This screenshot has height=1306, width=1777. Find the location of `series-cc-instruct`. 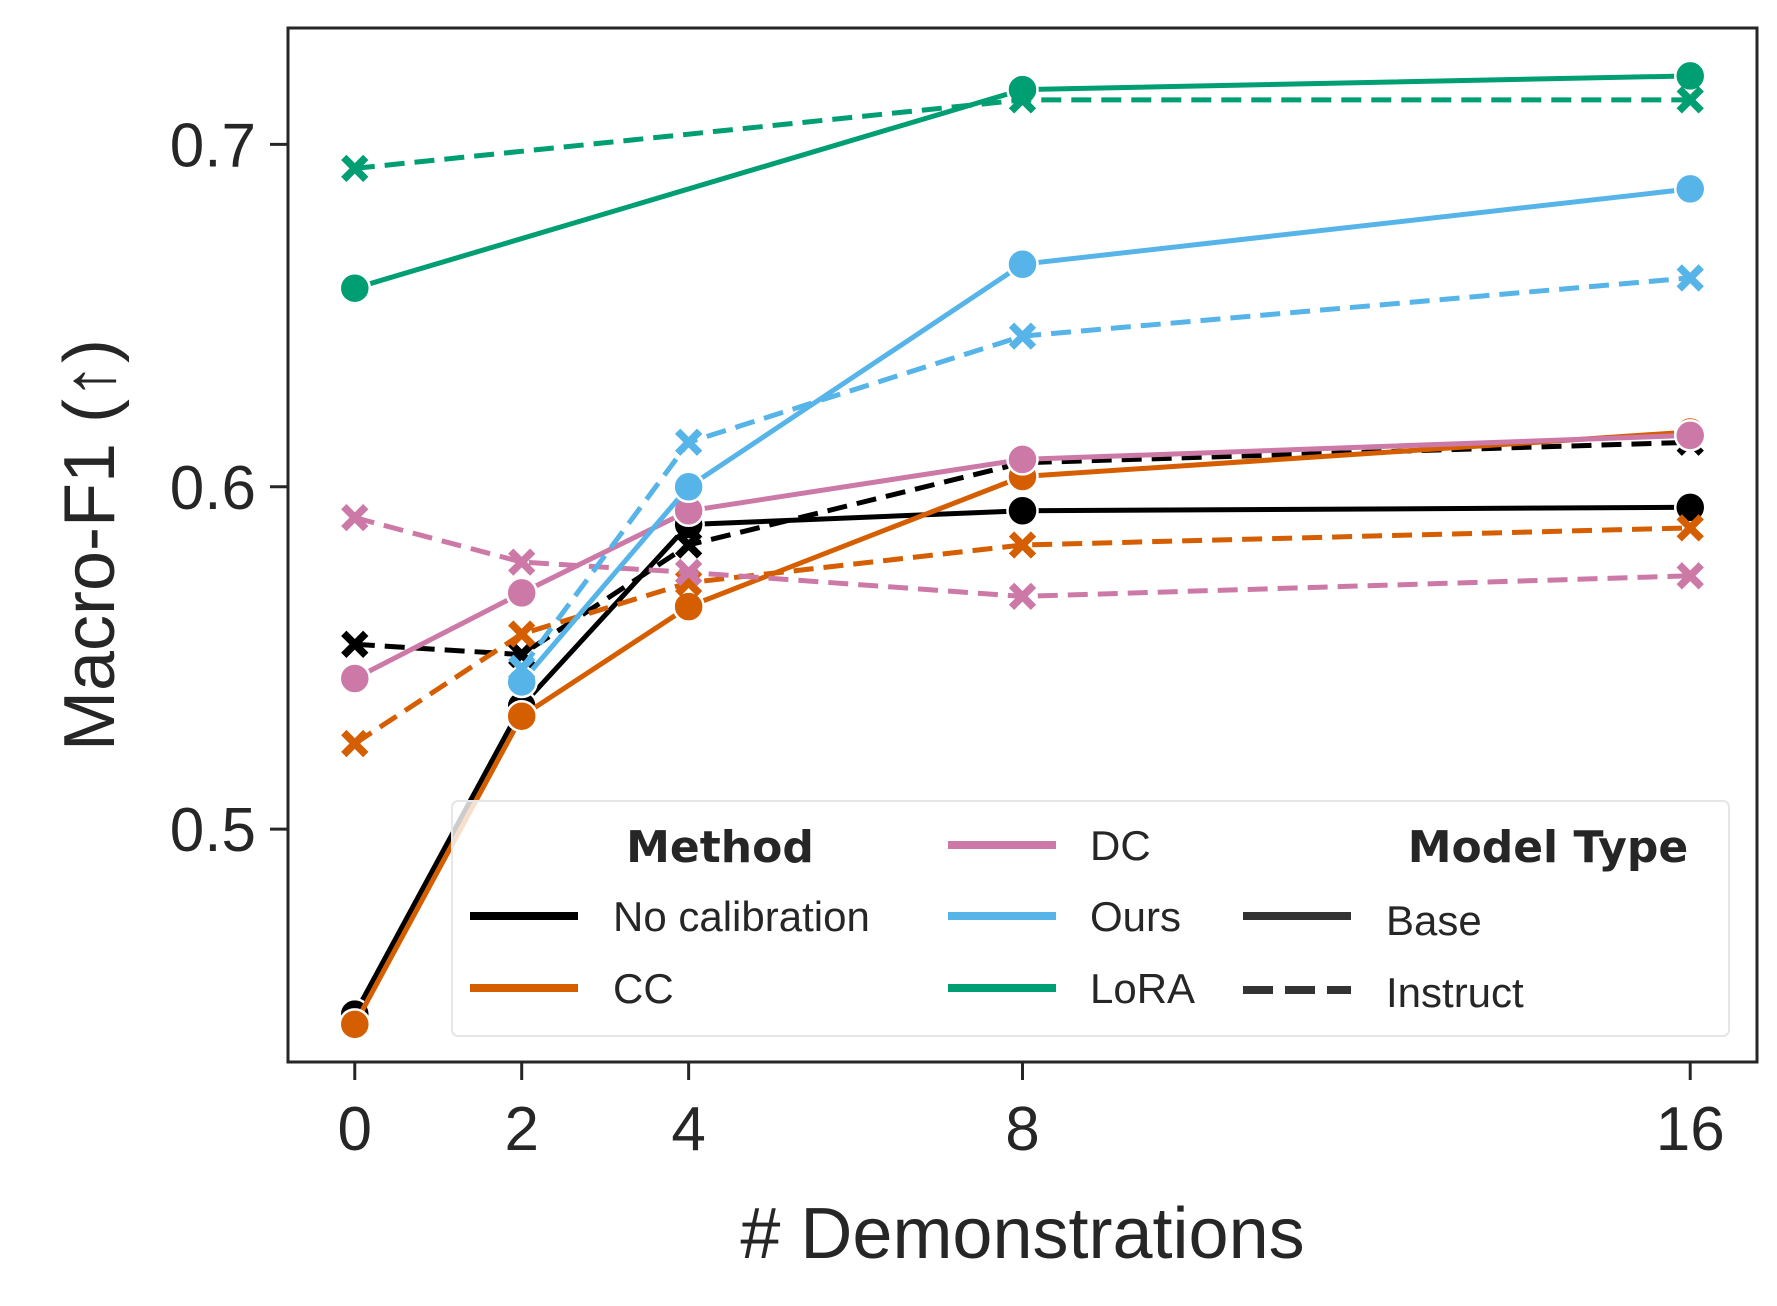

series-cc-instruct is located at coordinates (1022, 636).